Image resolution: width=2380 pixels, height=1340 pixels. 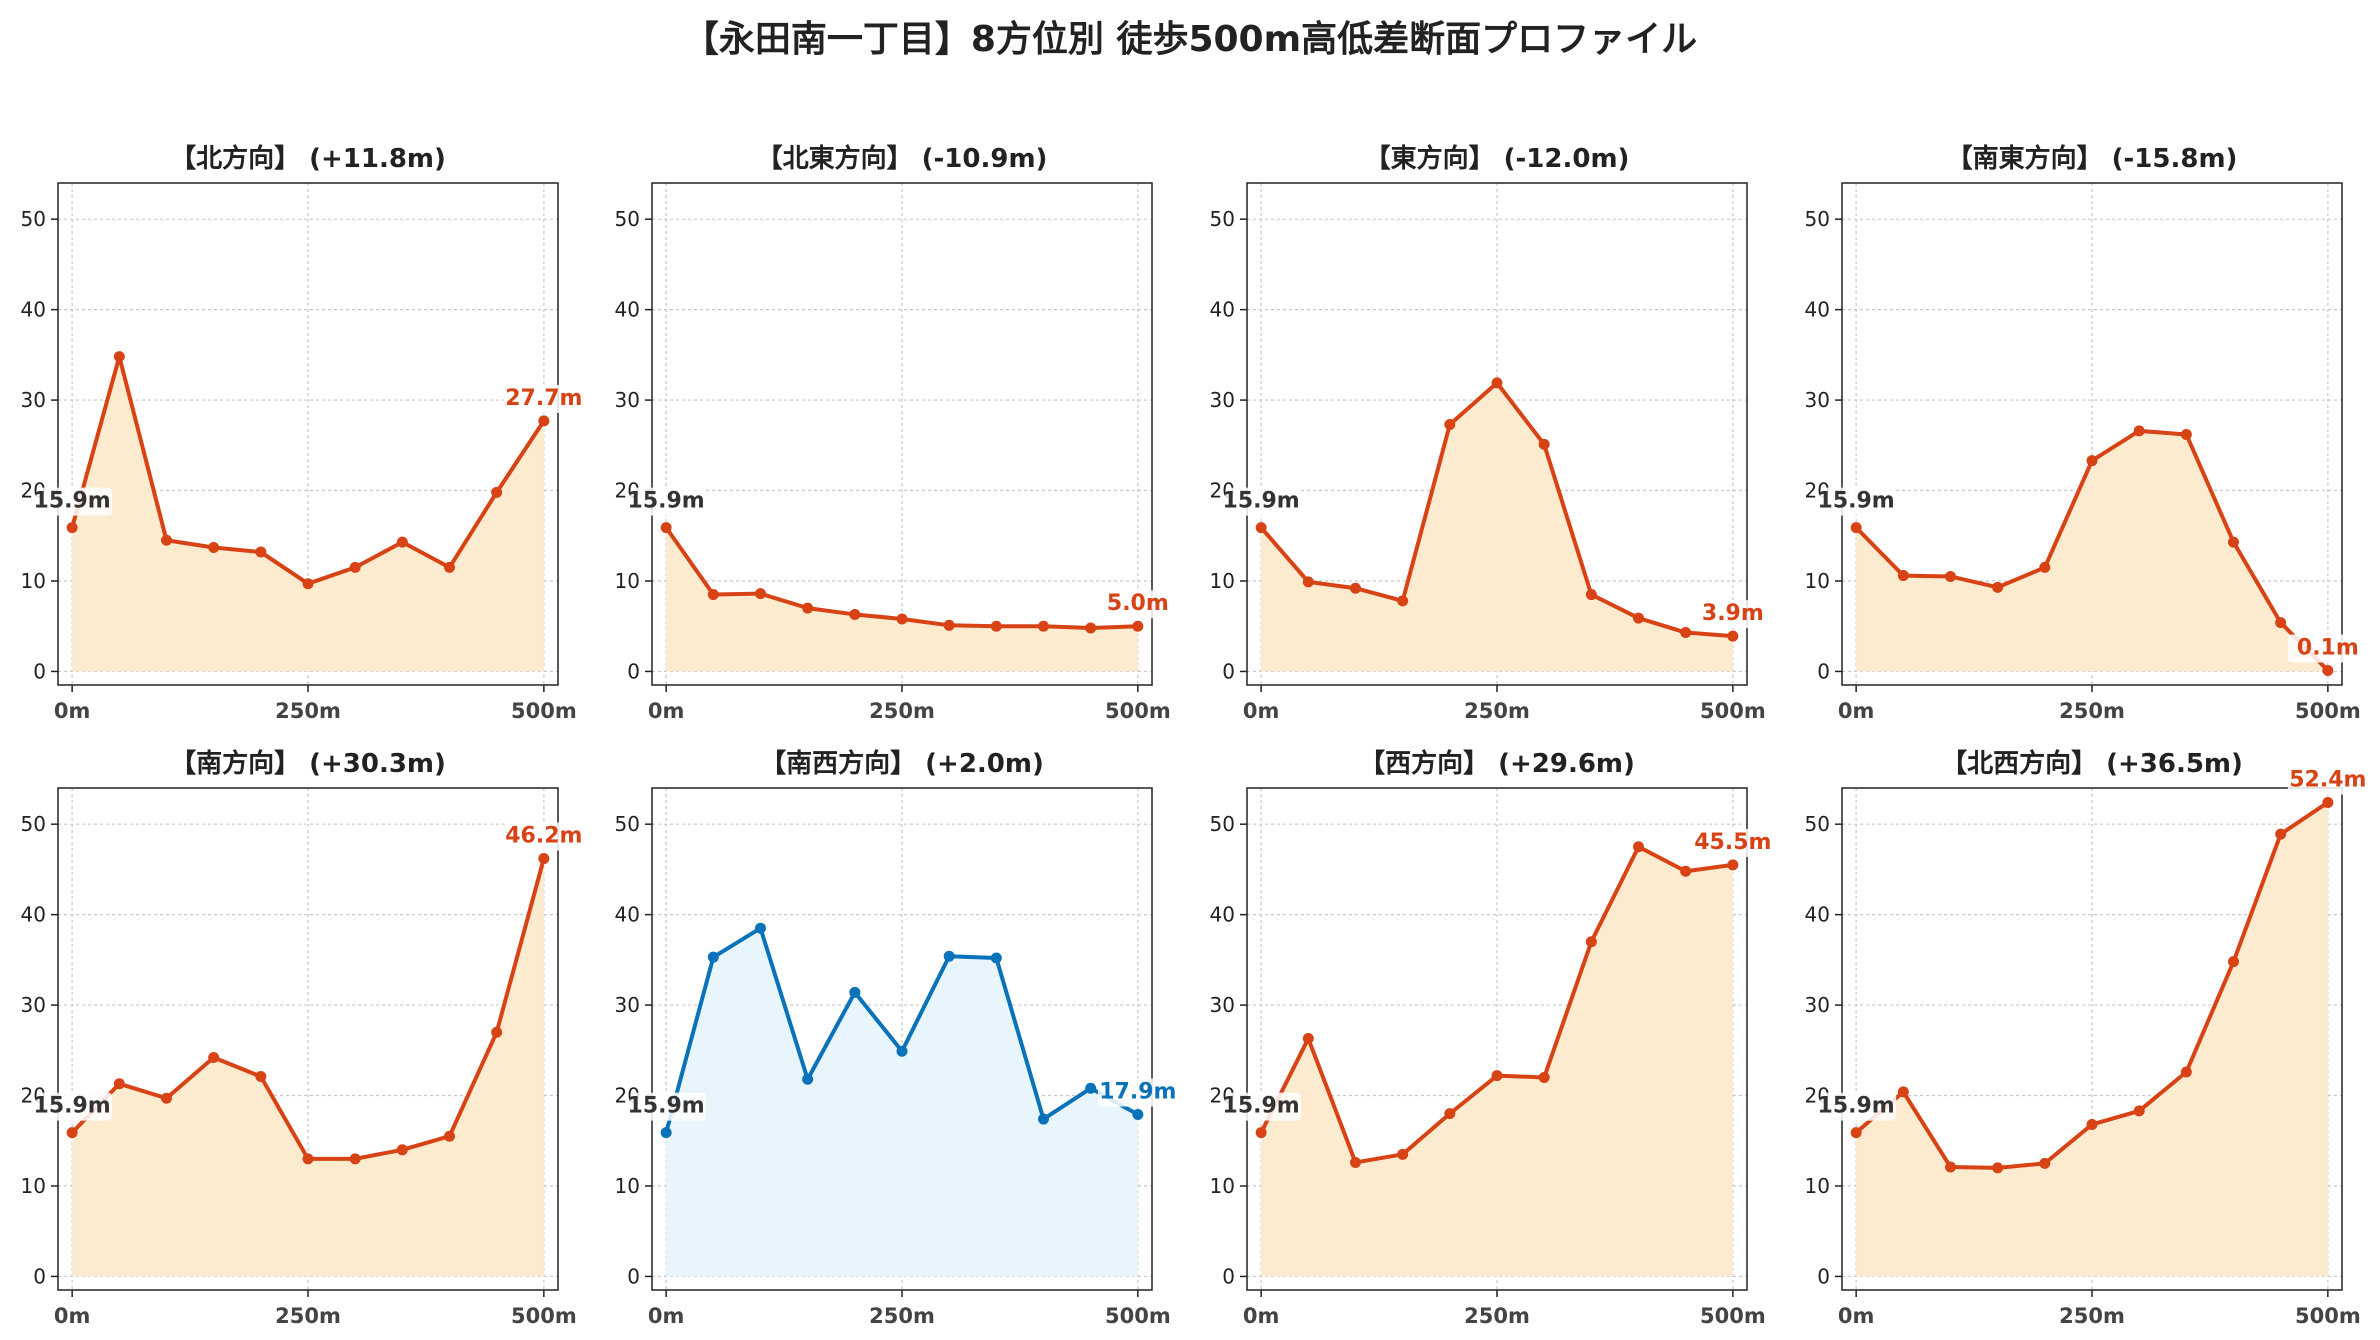 I want to click on subplot-title: 【南方向】 (+30.3m), so click(x=308, y=763).